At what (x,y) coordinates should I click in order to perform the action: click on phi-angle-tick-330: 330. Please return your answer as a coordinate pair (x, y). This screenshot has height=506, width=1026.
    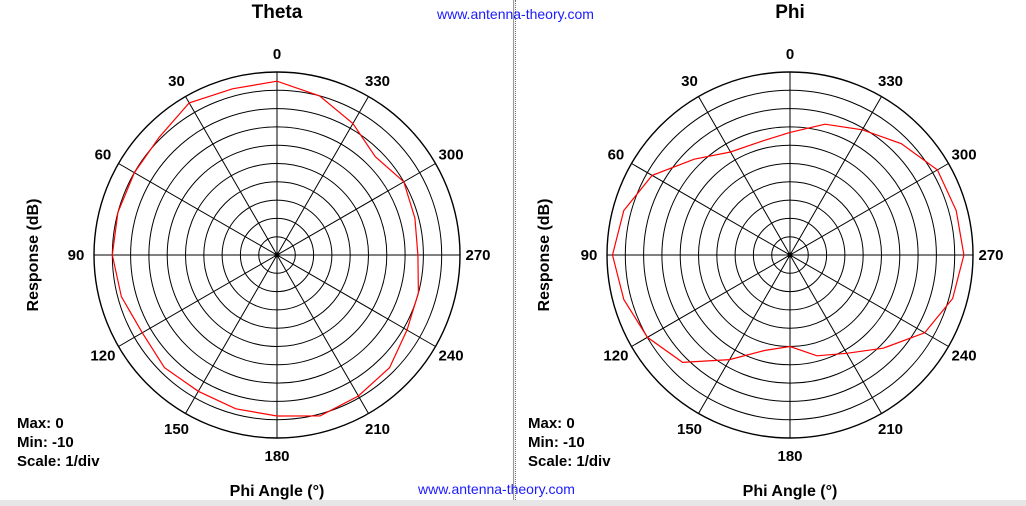
    Looking at the image, I should click on (890, 81).